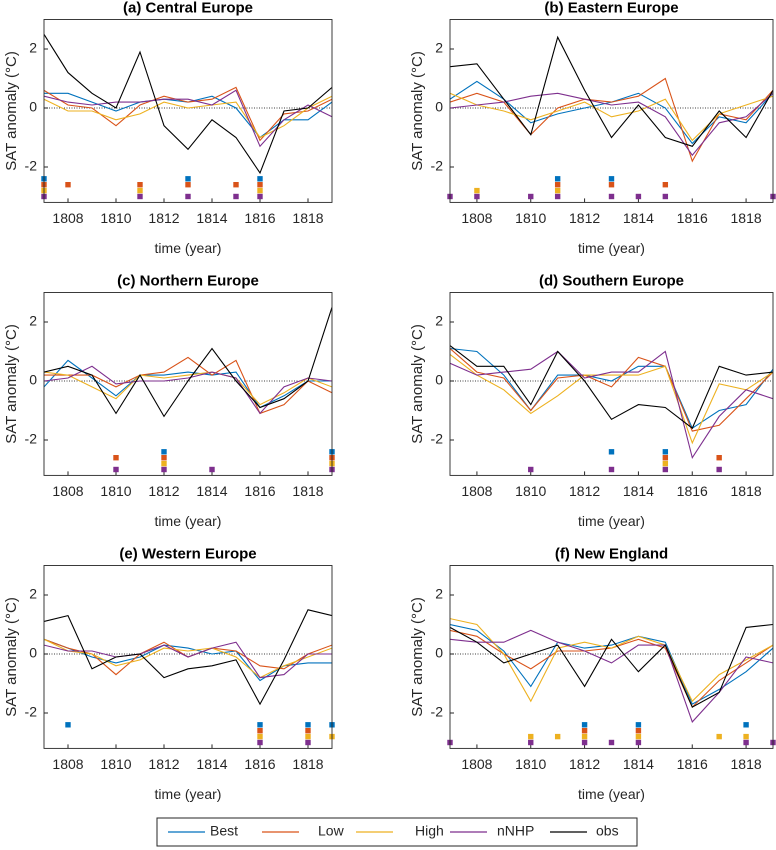  Describe the element at coordinates (429, 831) in the screenshot. I see `legend-label: High` at that location.